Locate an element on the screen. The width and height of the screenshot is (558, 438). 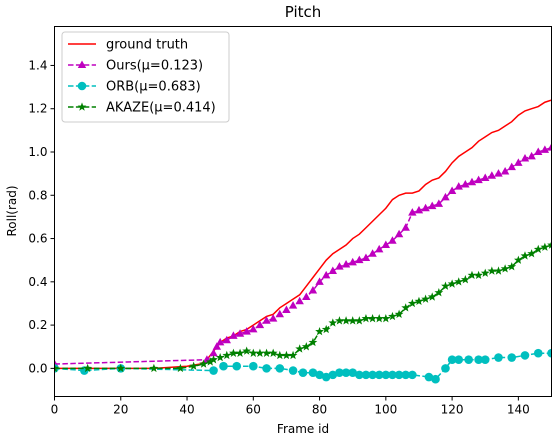
legend-box is located at coordinates (145, 77).